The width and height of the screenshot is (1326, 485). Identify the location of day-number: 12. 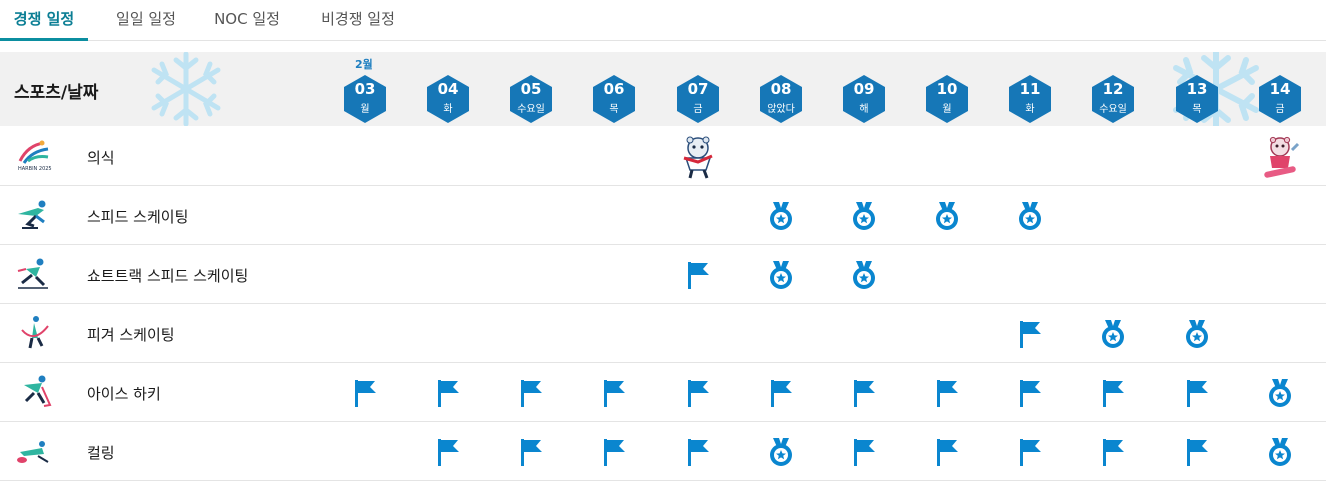
(1113, 89).